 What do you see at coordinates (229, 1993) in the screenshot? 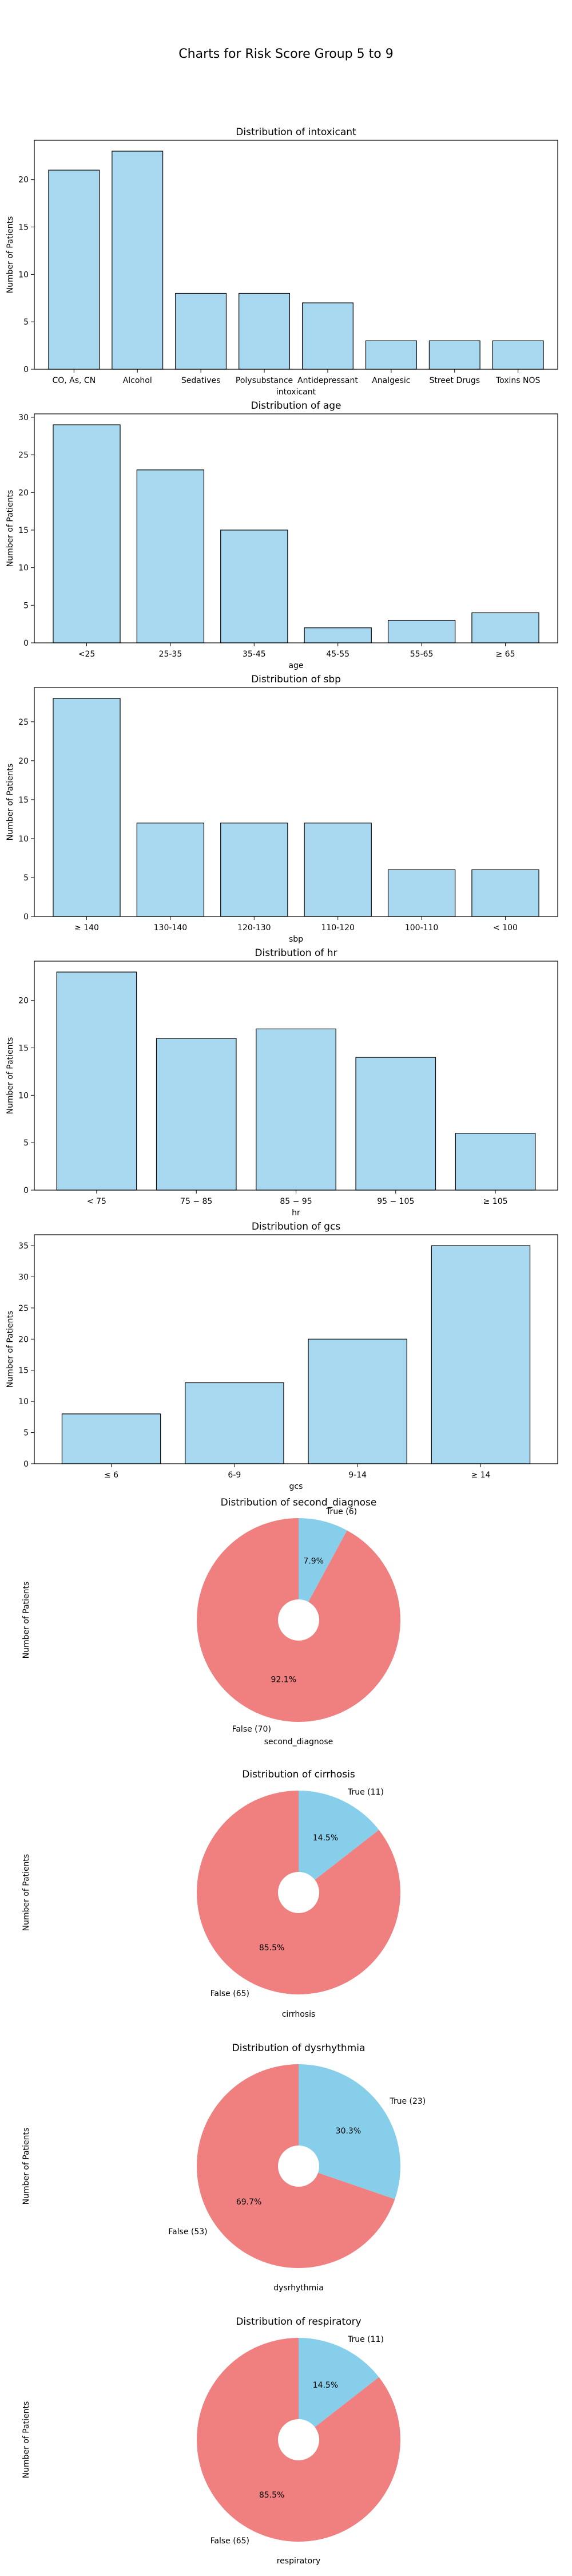
I see `pie-outer-label: False (65)` at bounding box center [229, 1993].